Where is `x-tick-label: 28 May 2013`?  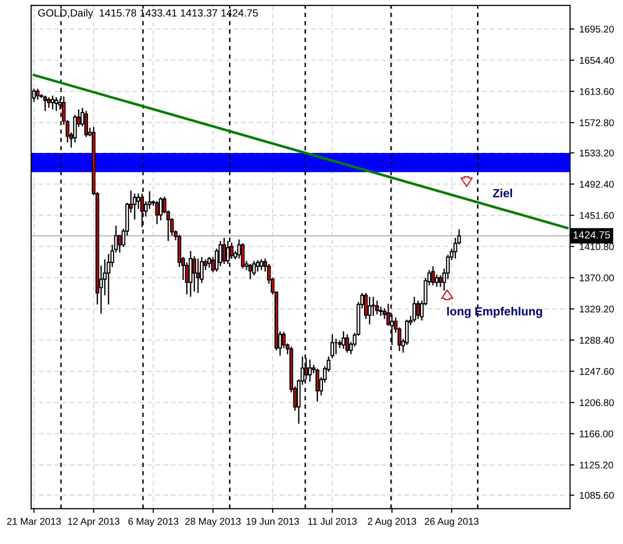
x-tick-label: 28 May 2013 is located at coordinates (213, 522).